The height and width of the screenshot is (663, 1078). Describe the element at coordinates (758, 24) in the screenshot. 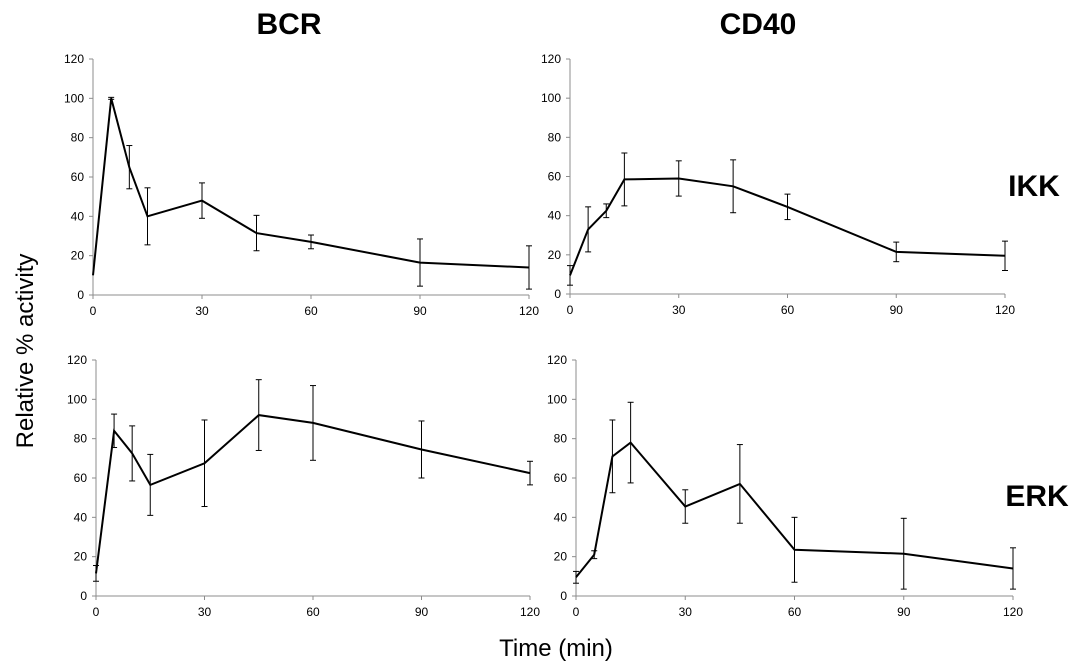

I see `column-title-cd40: CD40` at that location.